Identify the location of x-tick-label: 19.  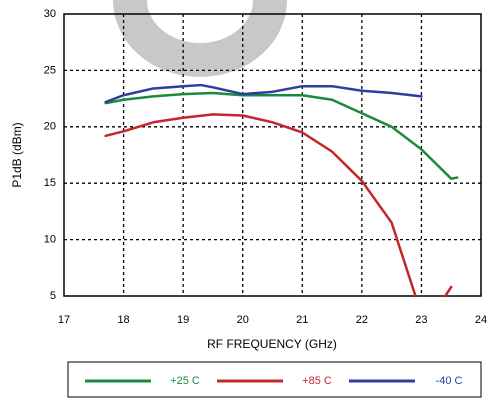
(183, 320).